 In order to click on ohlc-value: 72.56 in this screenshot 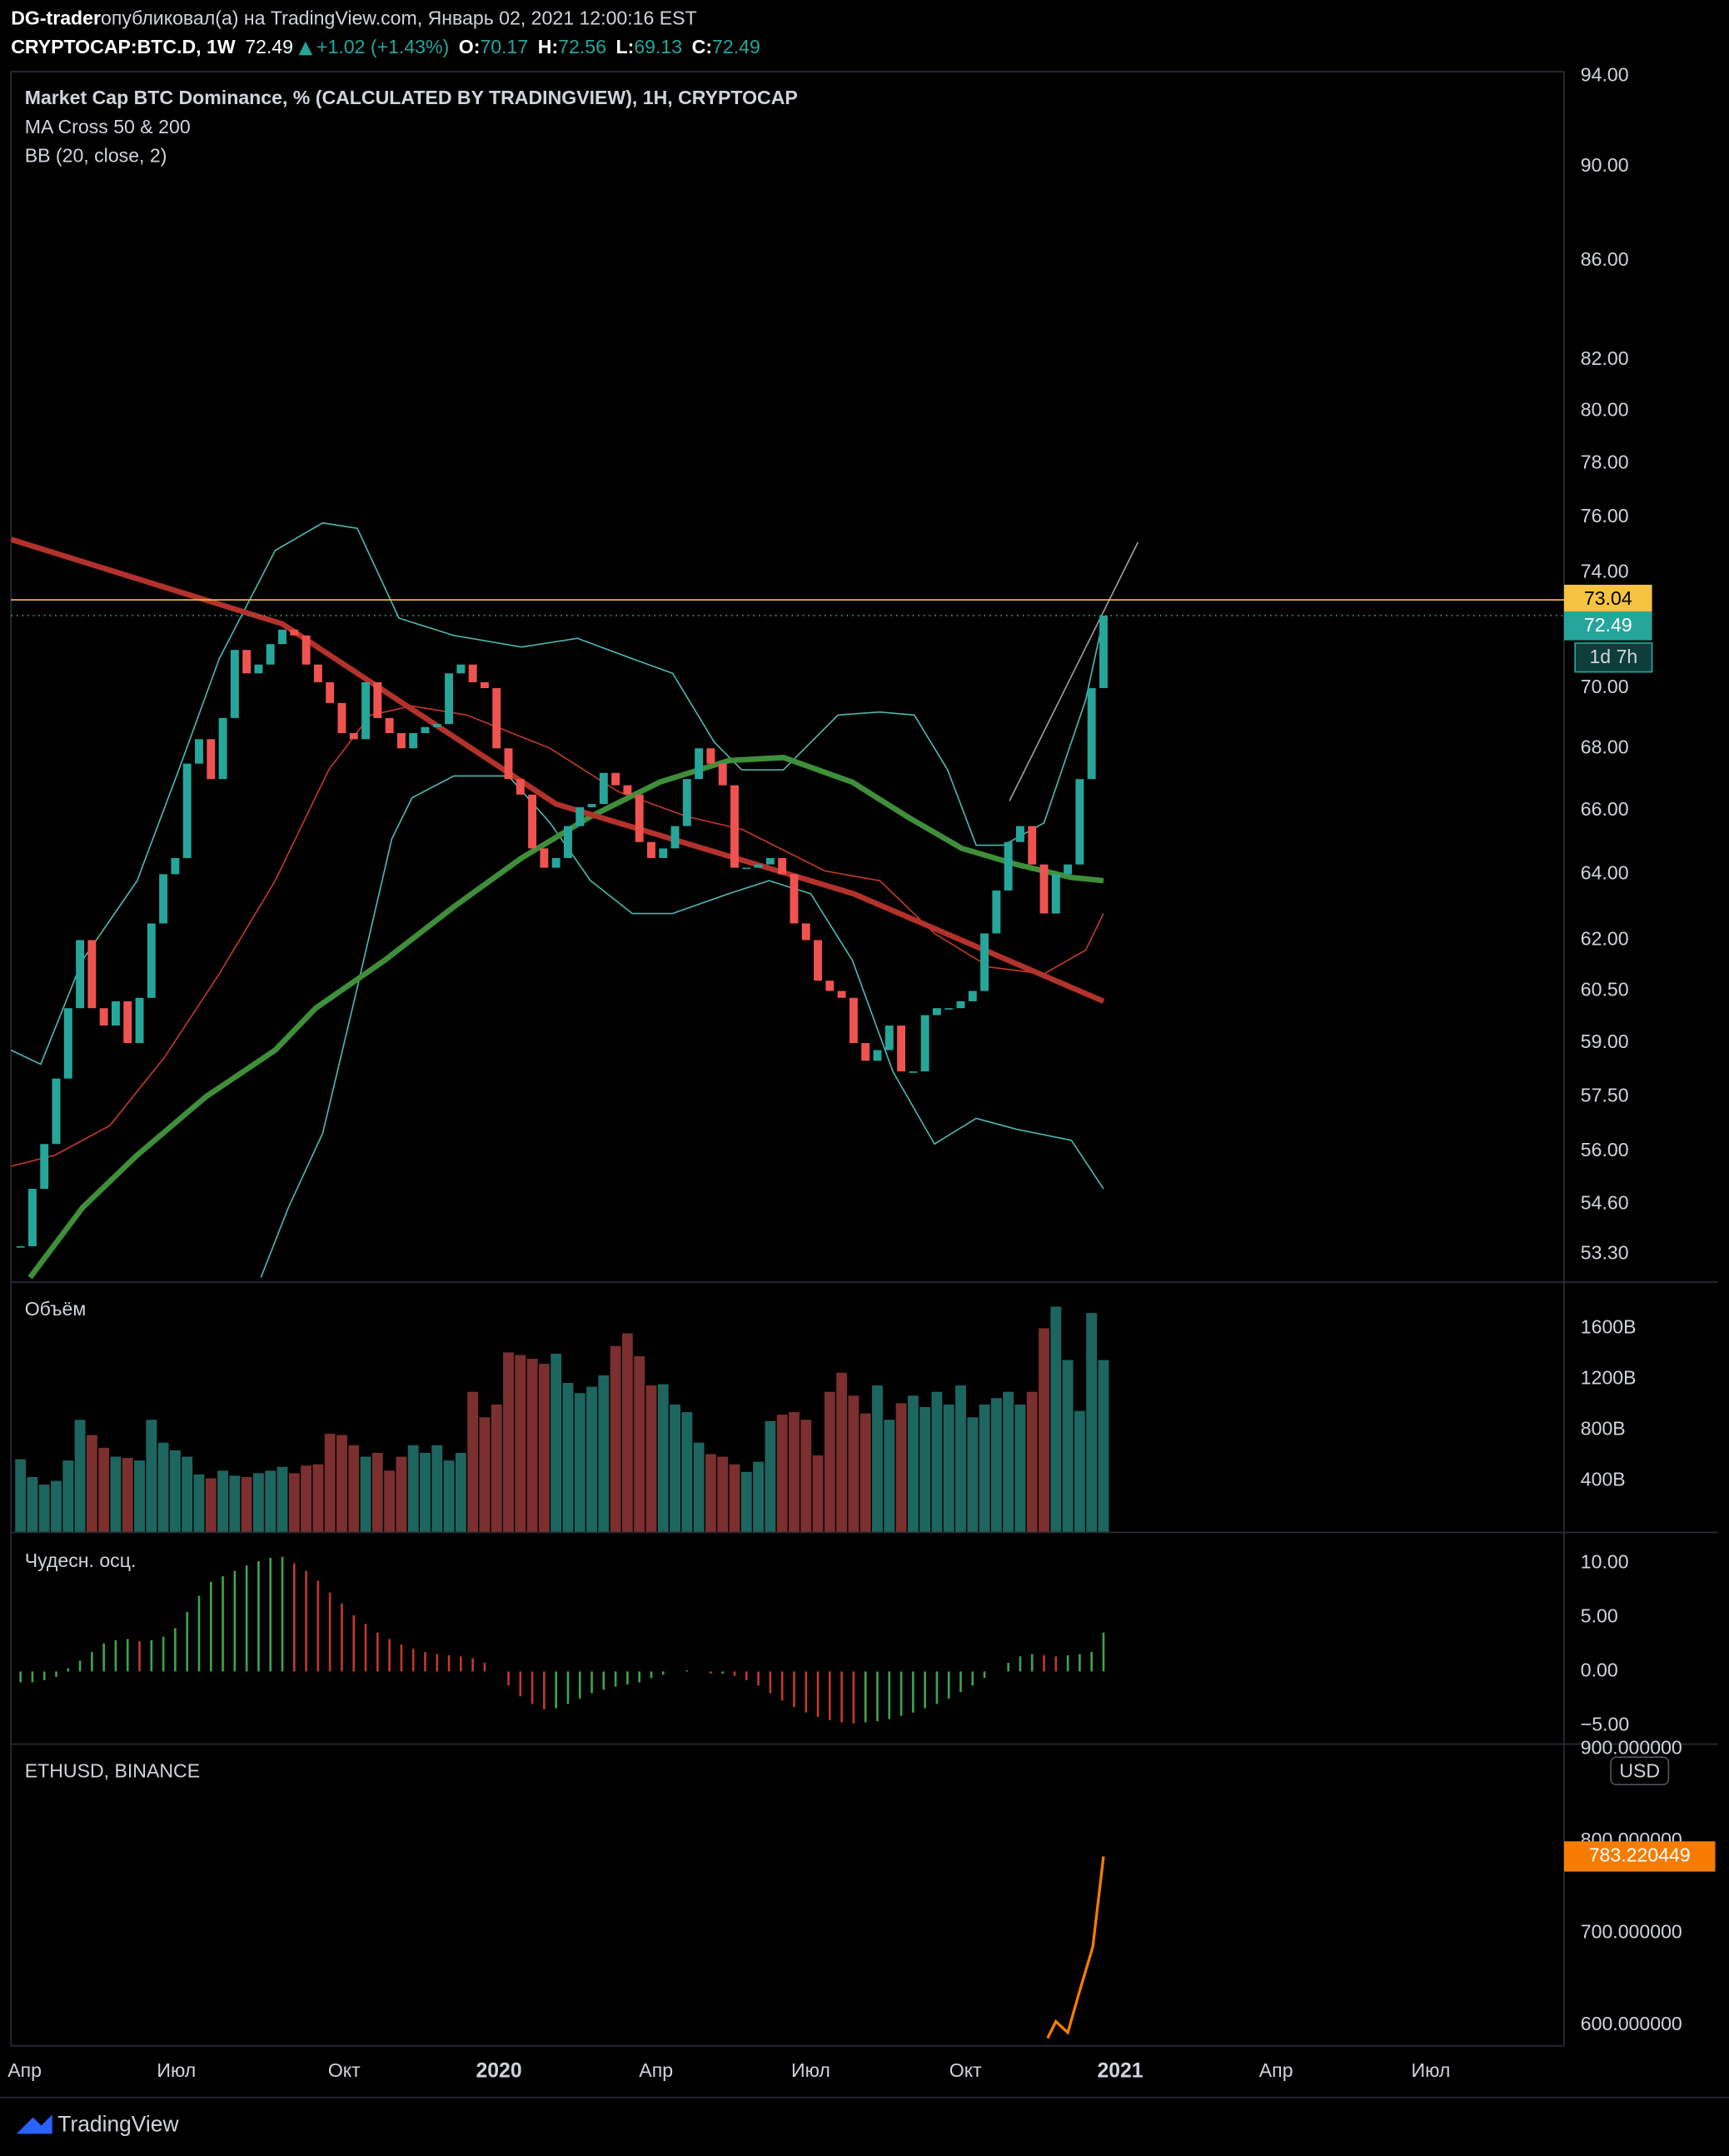, I will do `click(582, 46)`.